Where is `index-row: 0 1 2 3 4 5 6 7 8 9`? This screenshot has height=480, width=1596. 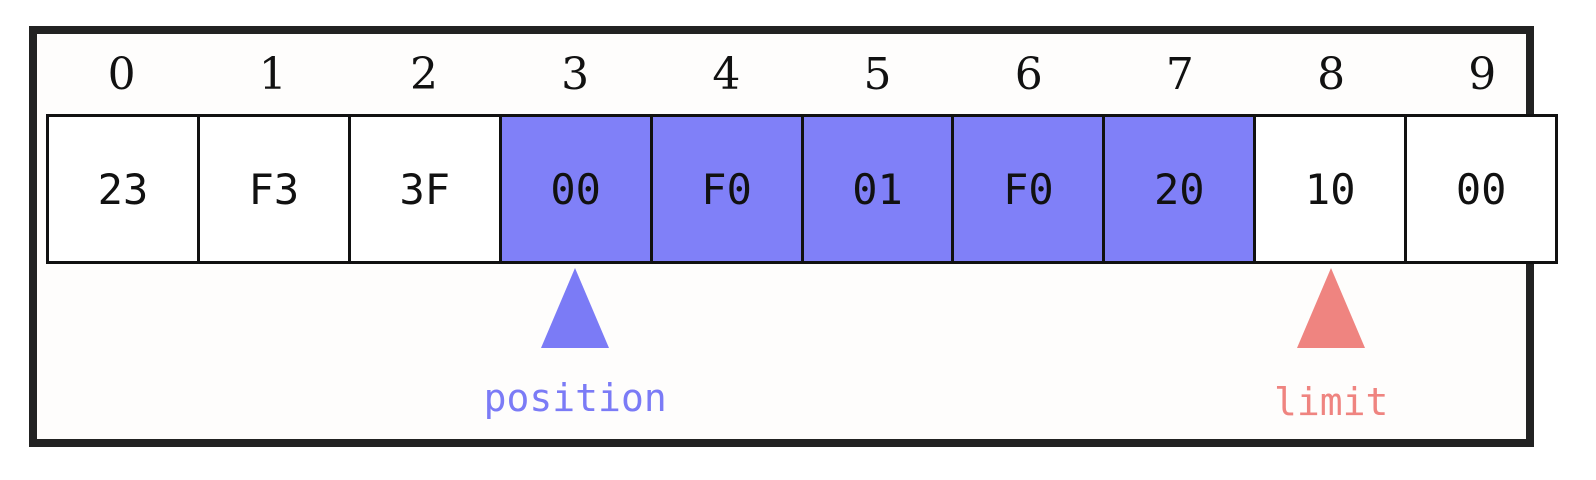
index-row: 0 1 2 3 4 5 6 7 8 9 is located at coordinates (802, 79).